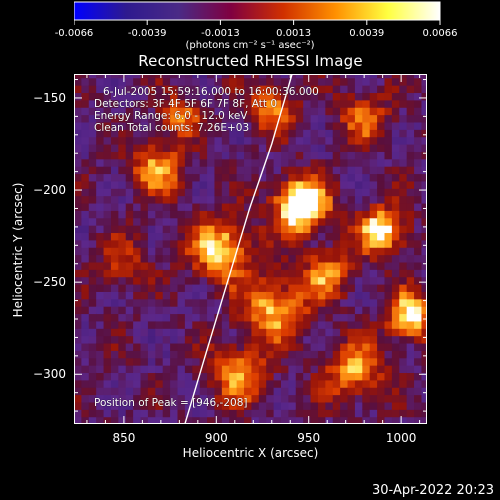 This screenshot has height=500, width=500. Describe the element at coordinates (186, 104) in the screenshot. I see `annotation-detectors: Detectors: 3F 4F 5F 6F 7F 8F, Att 0` at that location.